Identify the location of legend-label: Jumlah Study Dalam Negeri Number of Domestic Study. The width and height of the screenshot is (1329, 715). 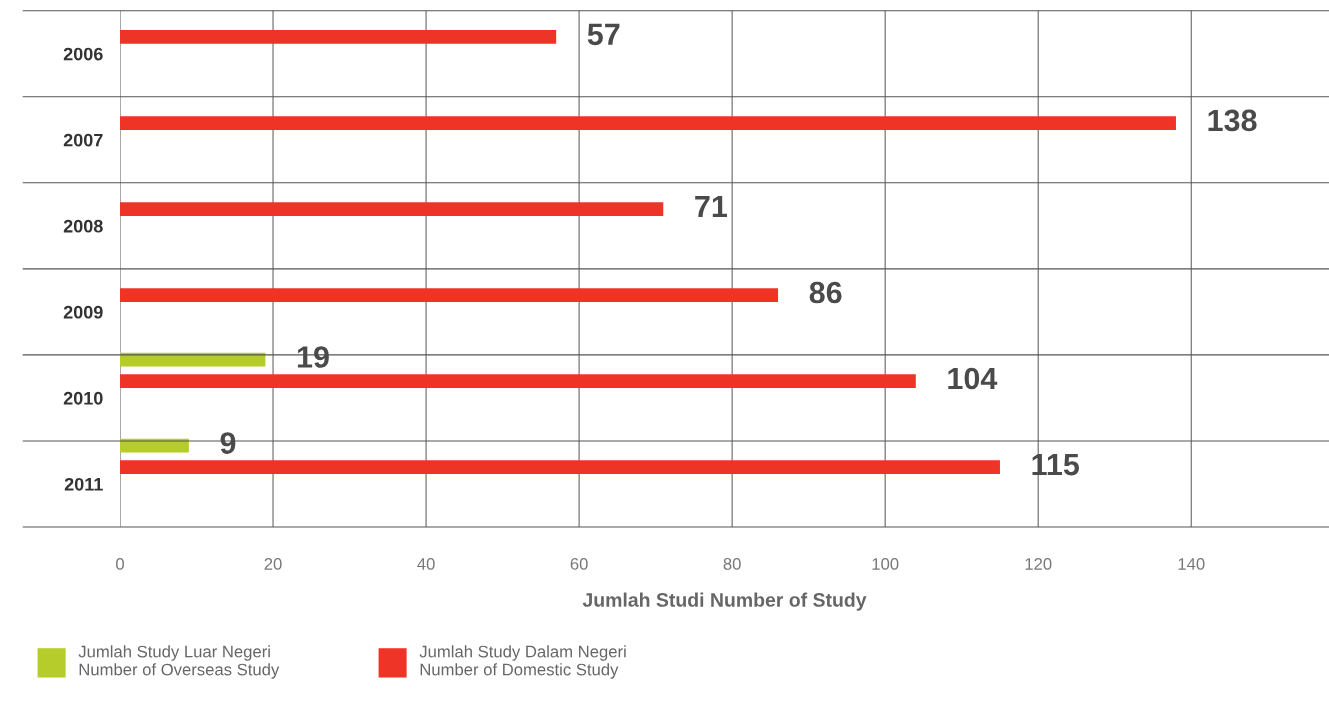
(522, 662).